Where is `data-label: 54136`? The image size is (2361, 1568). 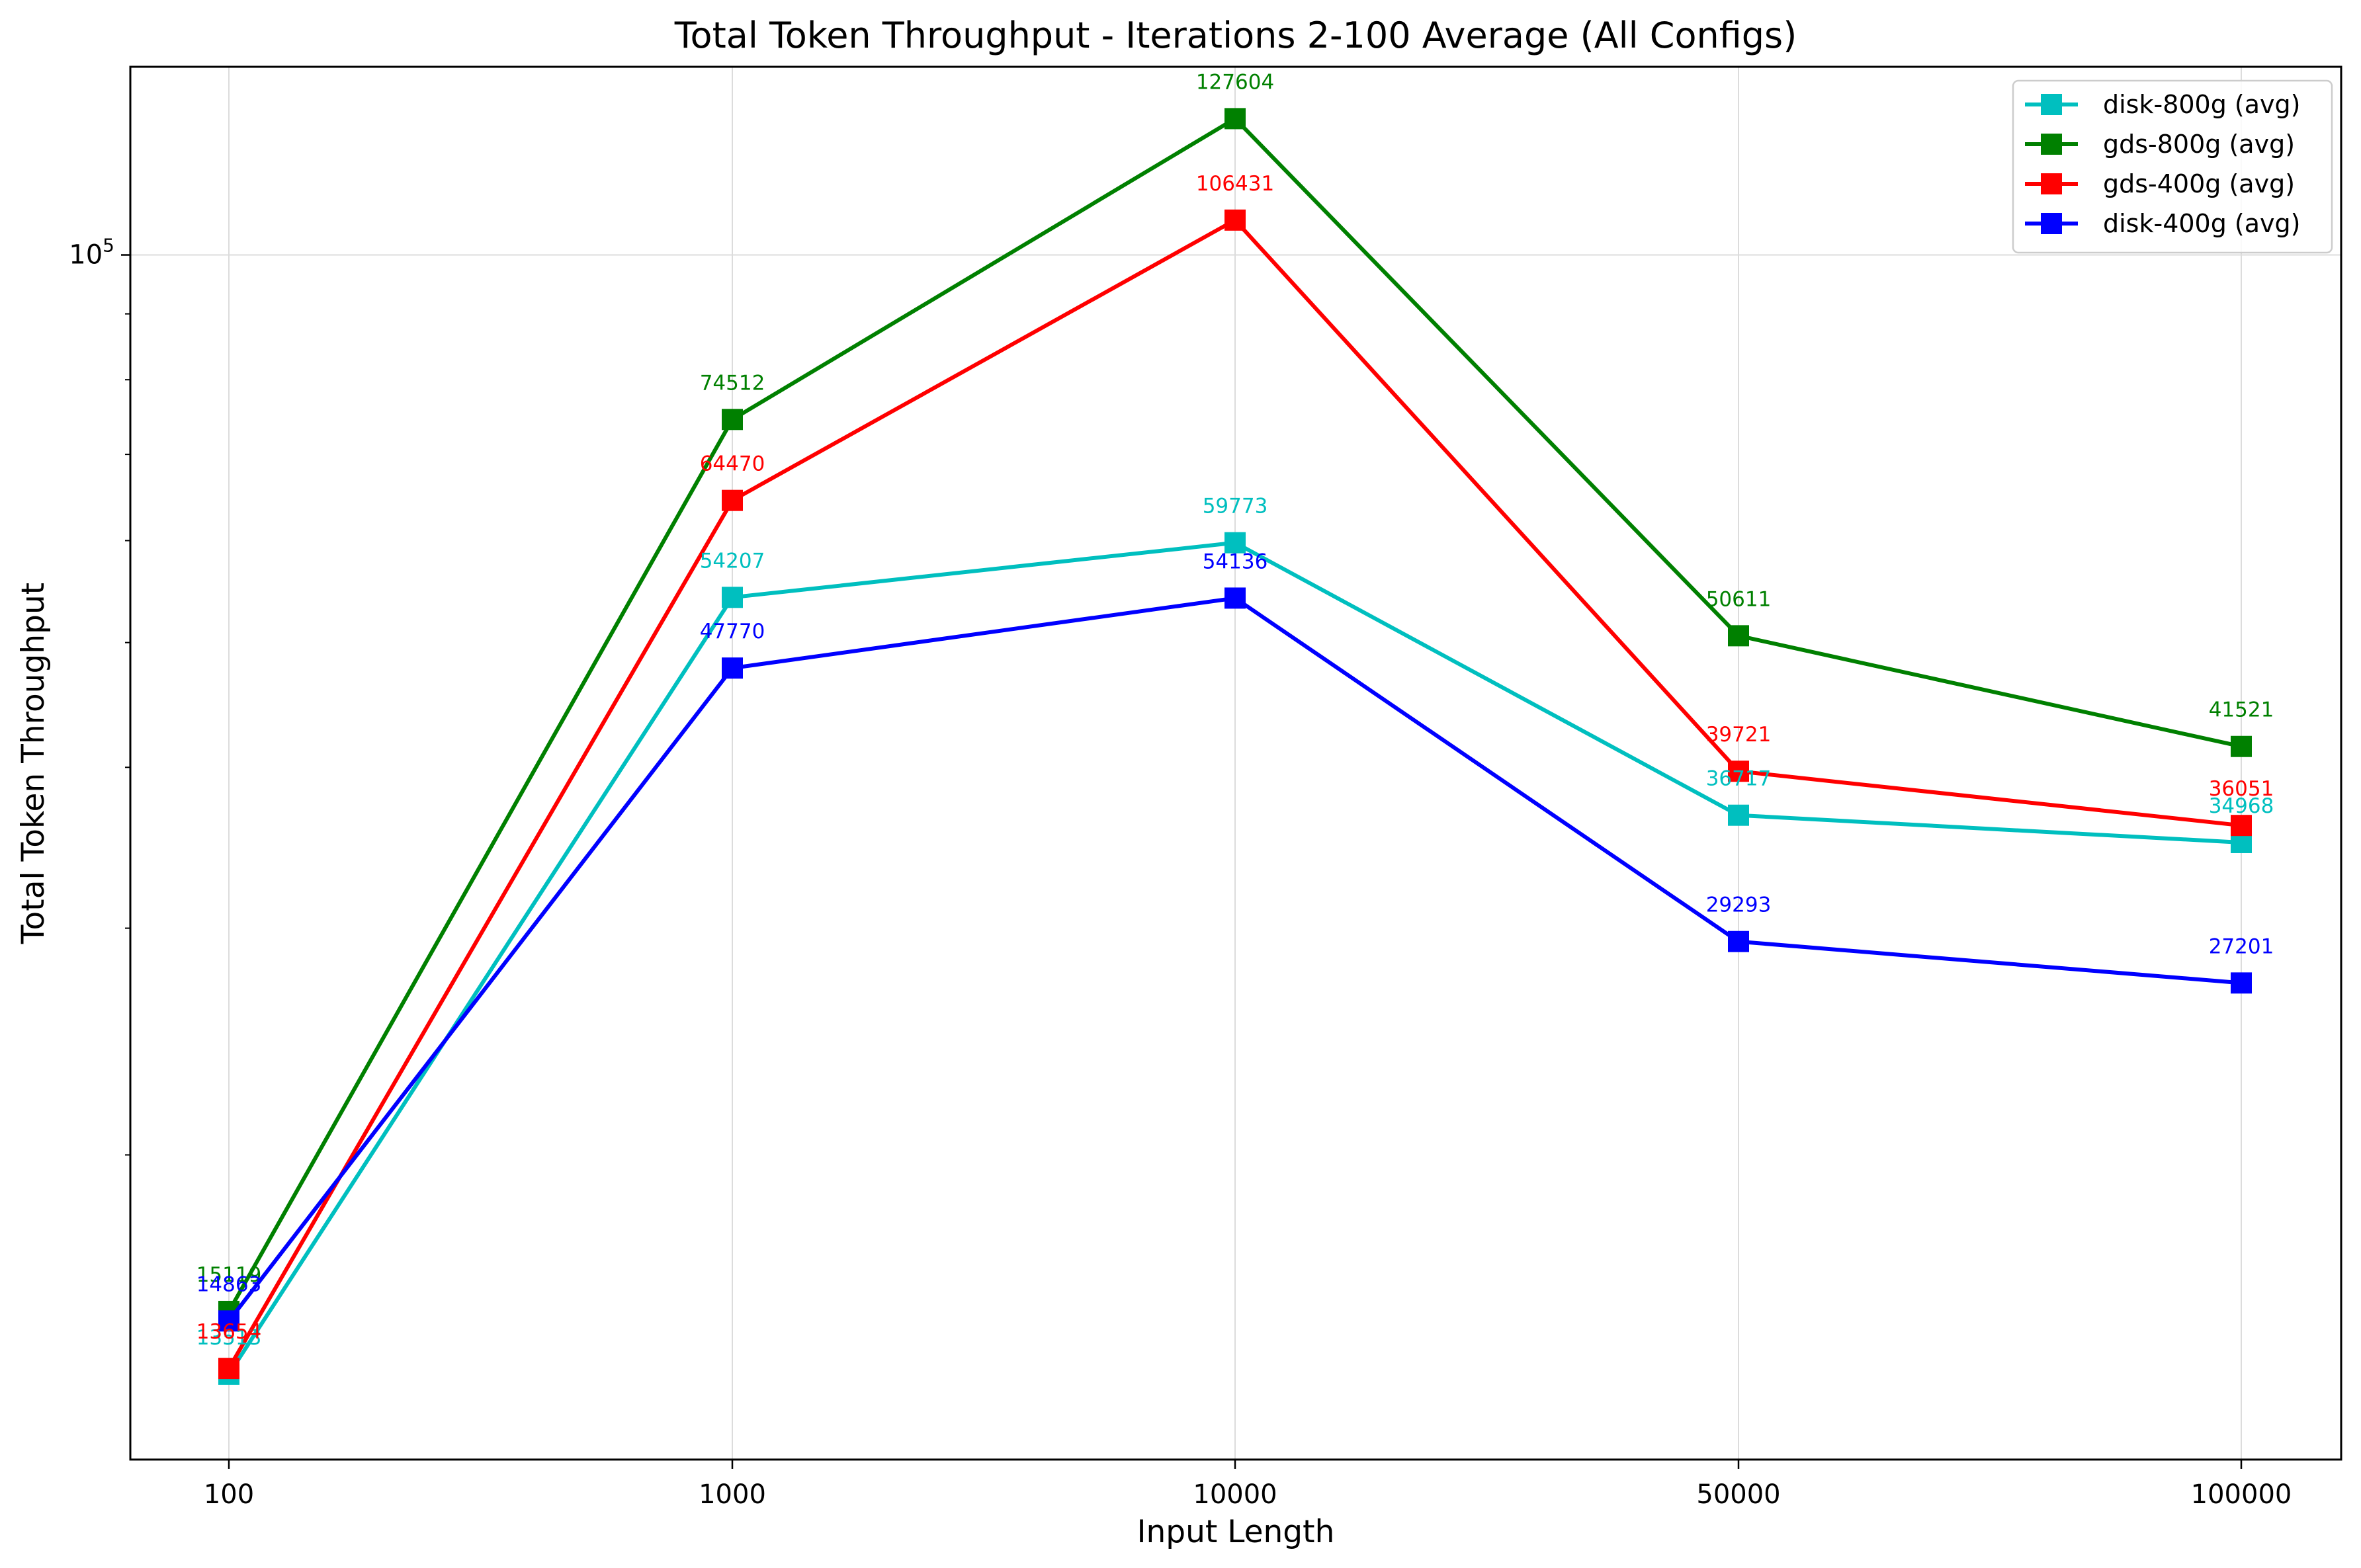 data-label: 54136 is located at coordinates (1235, 561).